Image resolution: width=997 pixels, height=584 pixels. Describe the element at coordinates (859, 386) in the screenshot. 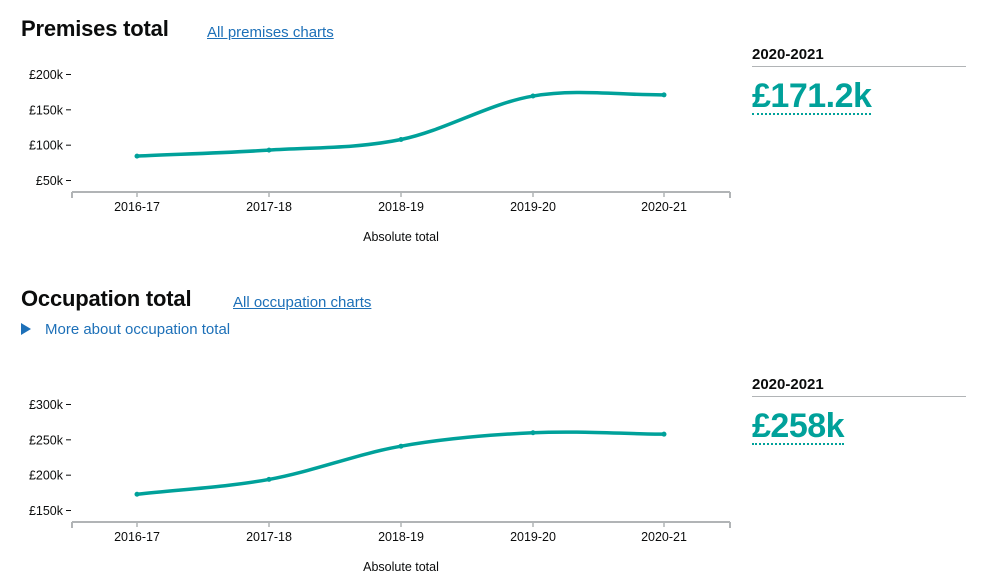

I see `occupation-summary-year: 2020-2021` at that location.